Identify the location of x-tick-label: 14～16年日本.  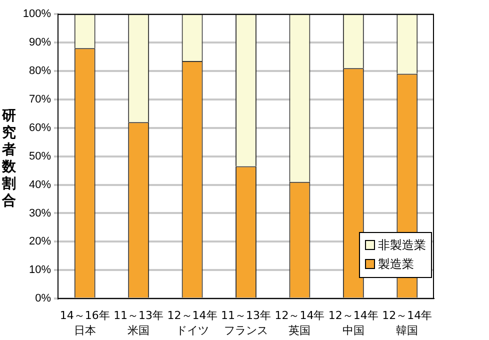
(84, 323).